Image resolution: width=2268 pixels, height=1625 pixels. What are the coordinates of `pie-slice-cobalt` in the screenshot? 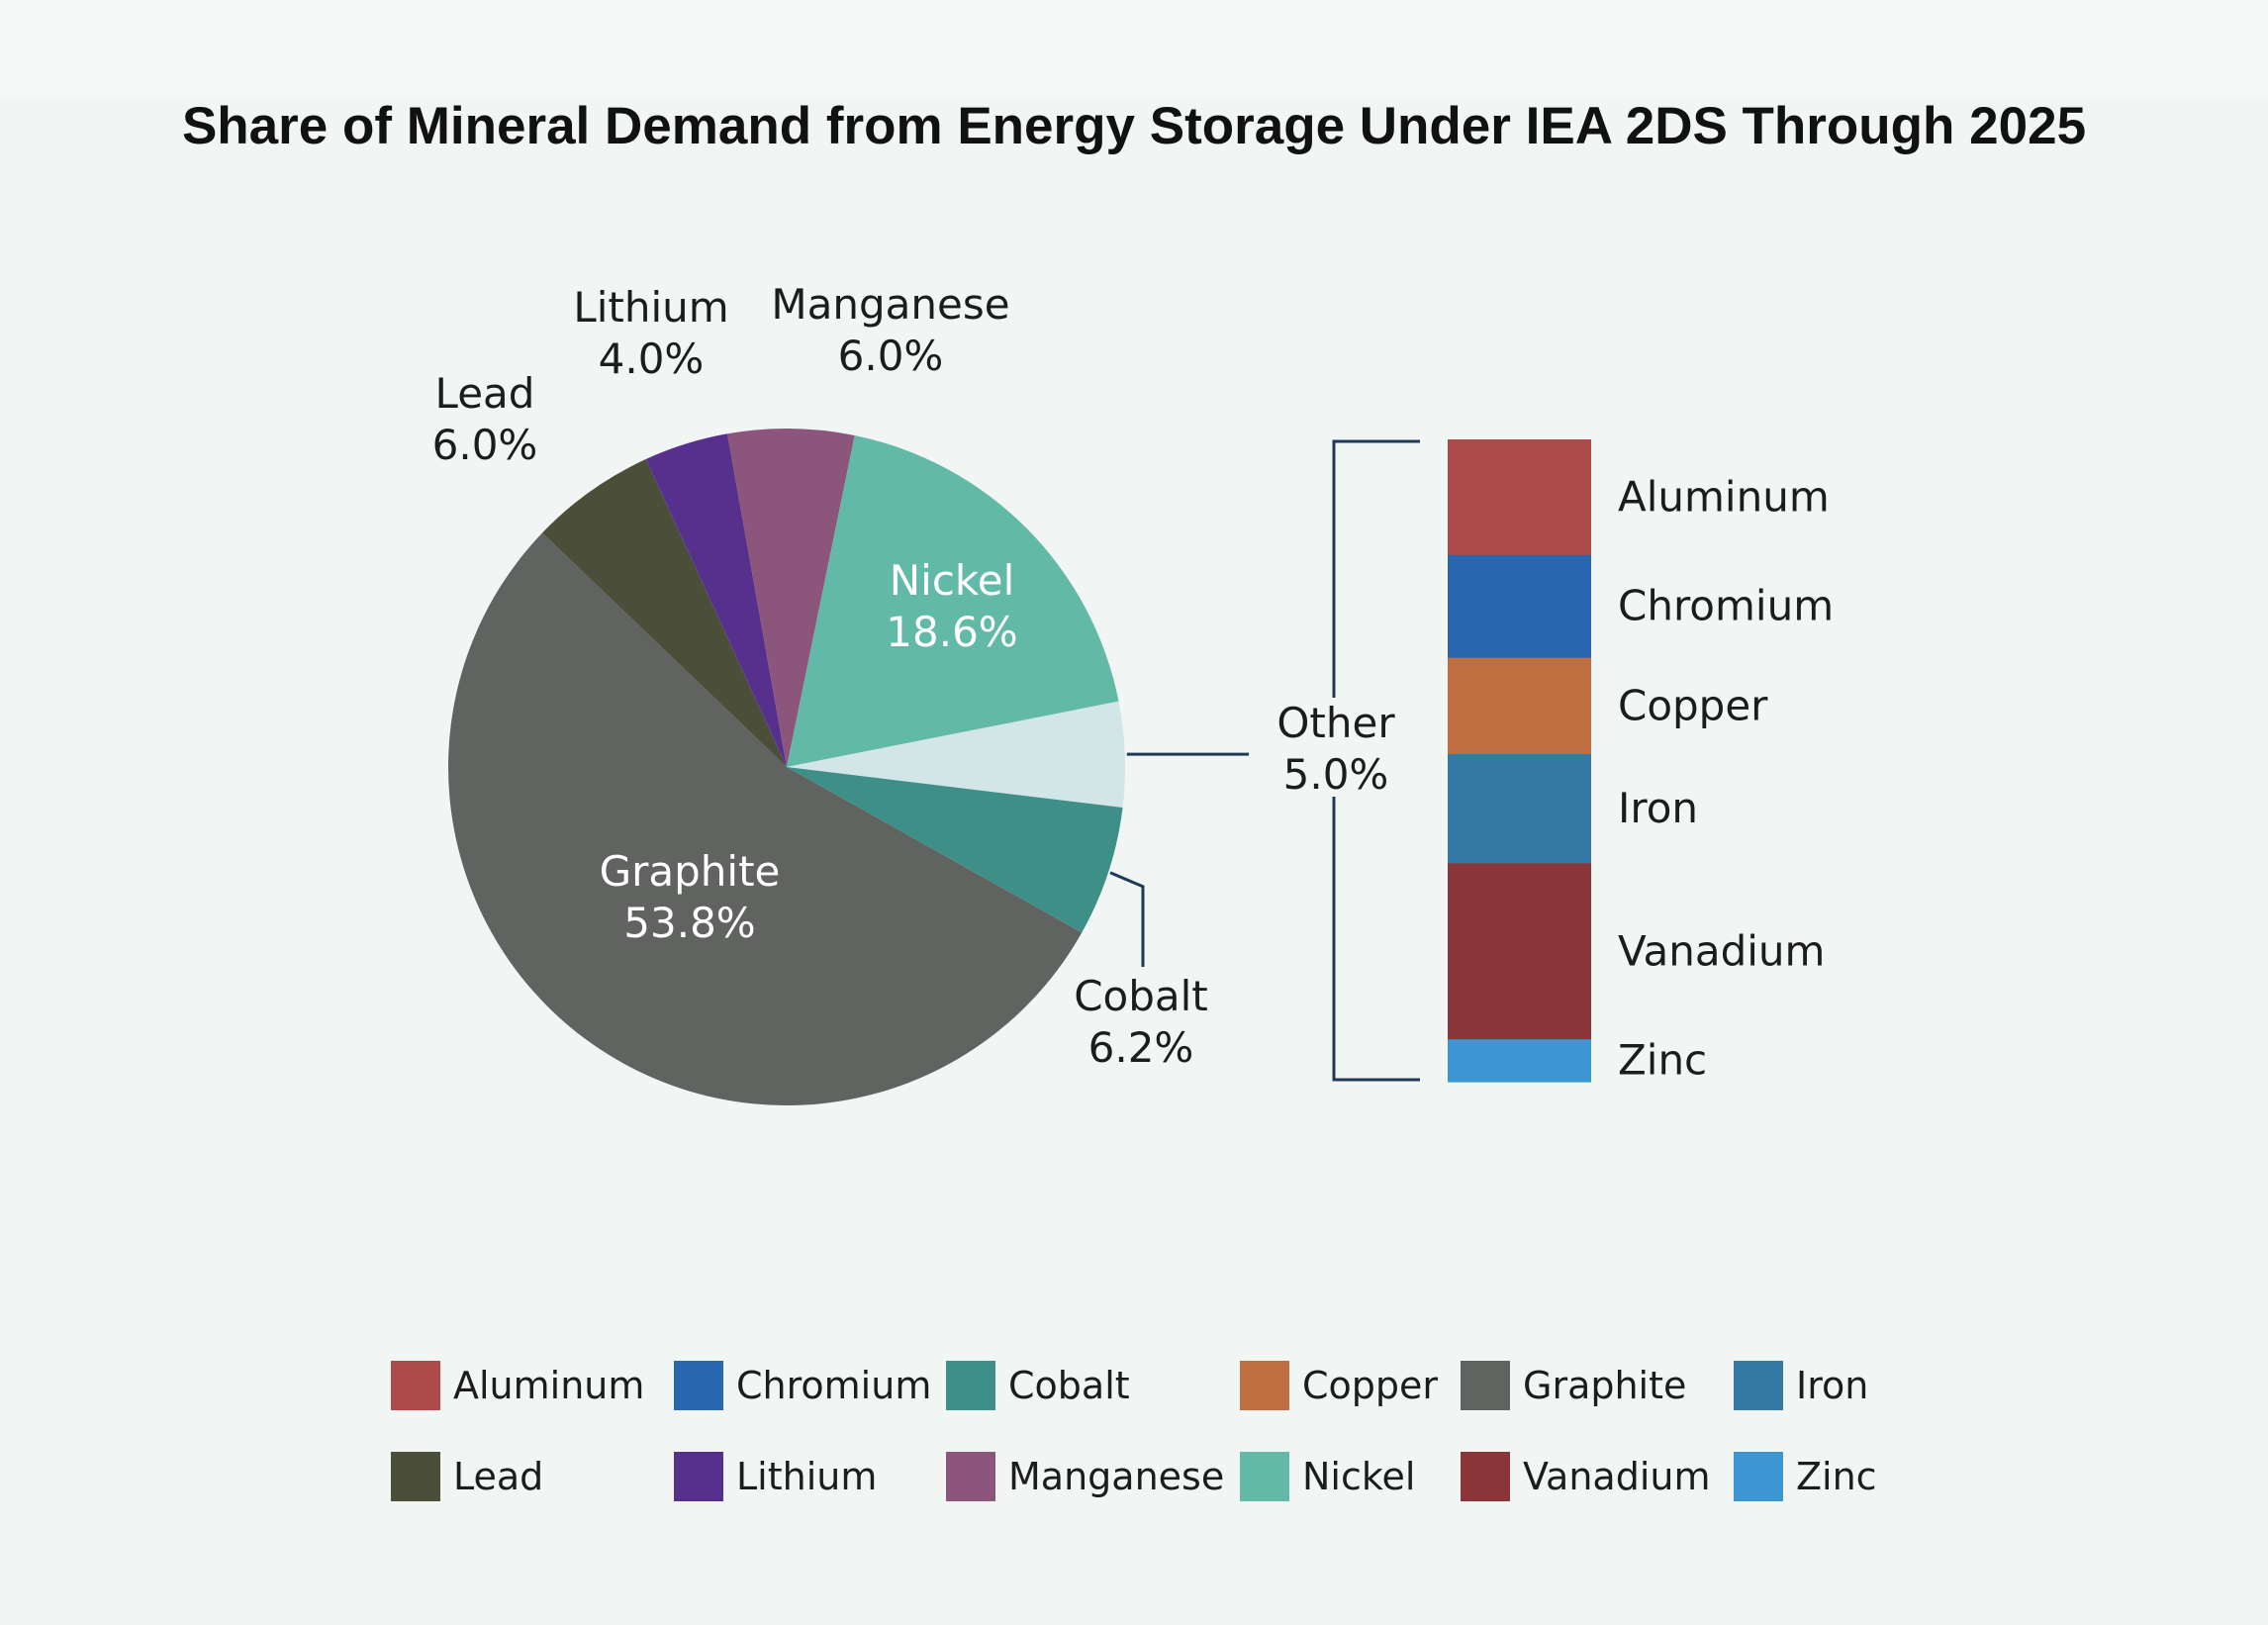 It's located at (955, 850).